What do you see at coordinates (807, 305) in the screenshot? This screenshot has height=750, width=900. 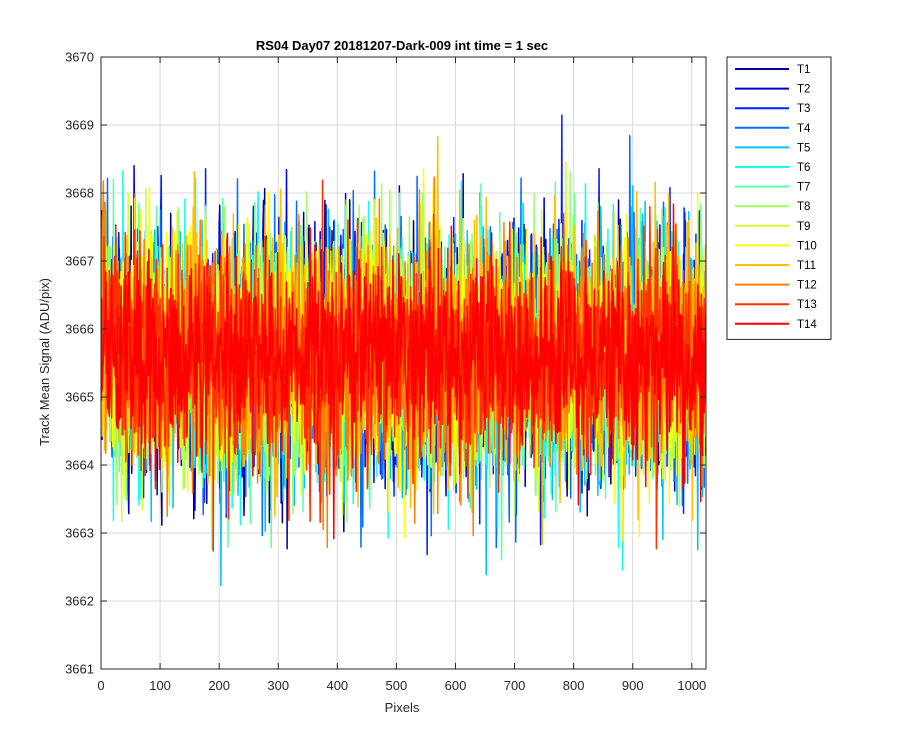 I see `legend-entry-label: T13` at bounding box center [807, 305].